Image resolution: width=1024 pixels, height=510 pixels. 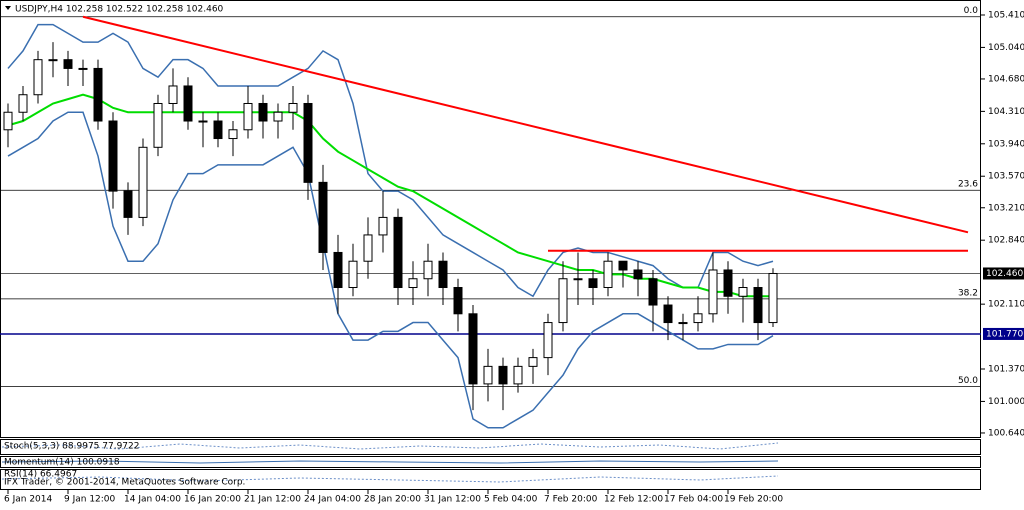 I want to click on rsi-frame, so click(x=490, y=479).